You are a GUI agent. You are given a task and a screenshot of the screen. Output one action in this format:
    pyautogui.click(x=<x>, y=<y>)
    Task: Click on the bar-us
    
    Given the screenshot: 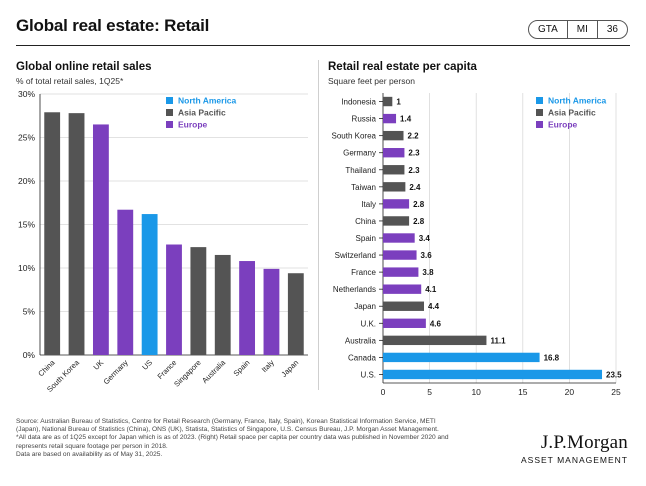 What is the action you would take?
    pyautogui.click(x=149, y=284)
    